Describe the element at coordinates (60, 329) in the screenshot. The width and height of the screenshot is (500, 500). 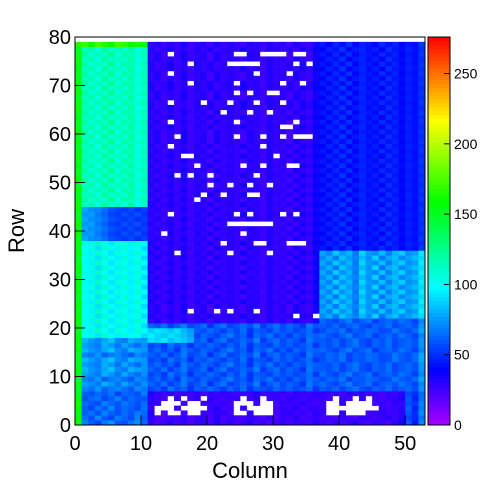
I see `y-tick-label: 20` at that location.